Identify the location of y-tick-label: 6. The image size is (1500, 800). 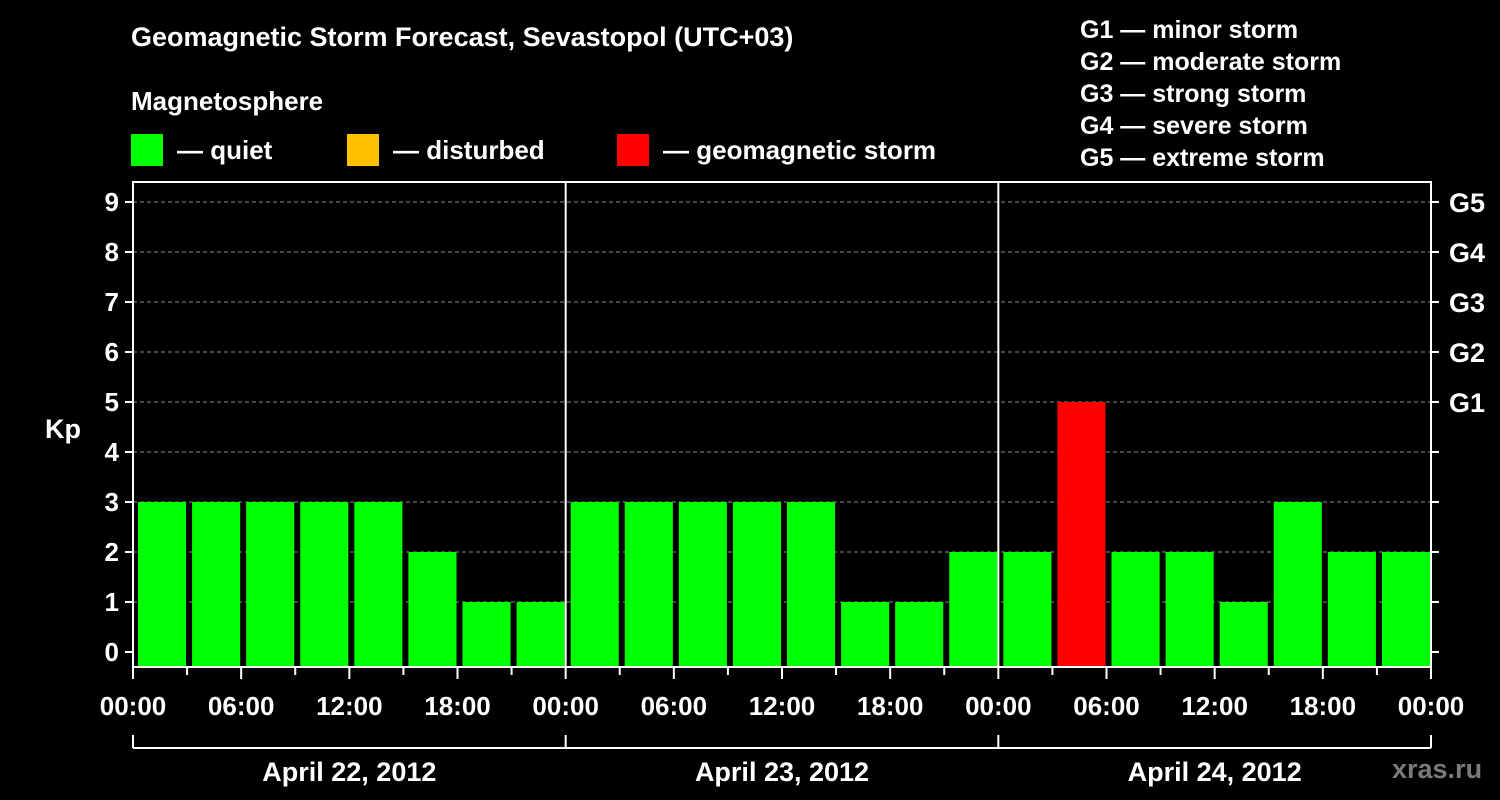
(112, 352).